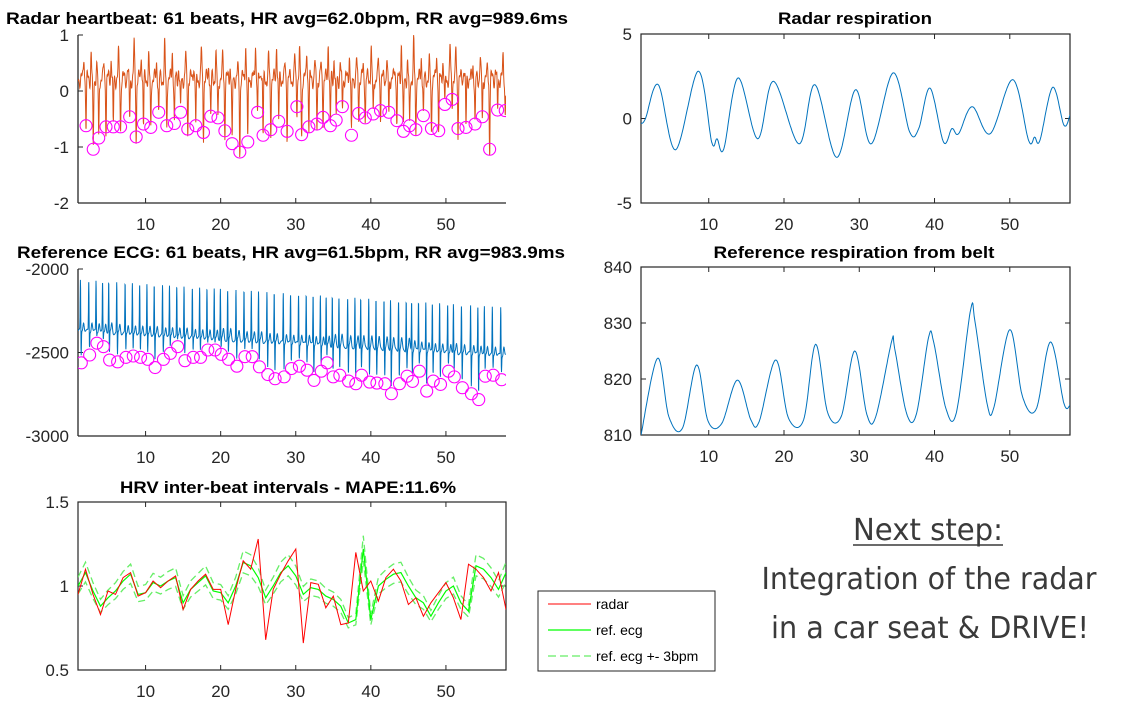 This screenshot has height=709, width=1123. Describe the element at coordinates (855, 114) in the screenshot. I see `radar-respiration-line` at that location.